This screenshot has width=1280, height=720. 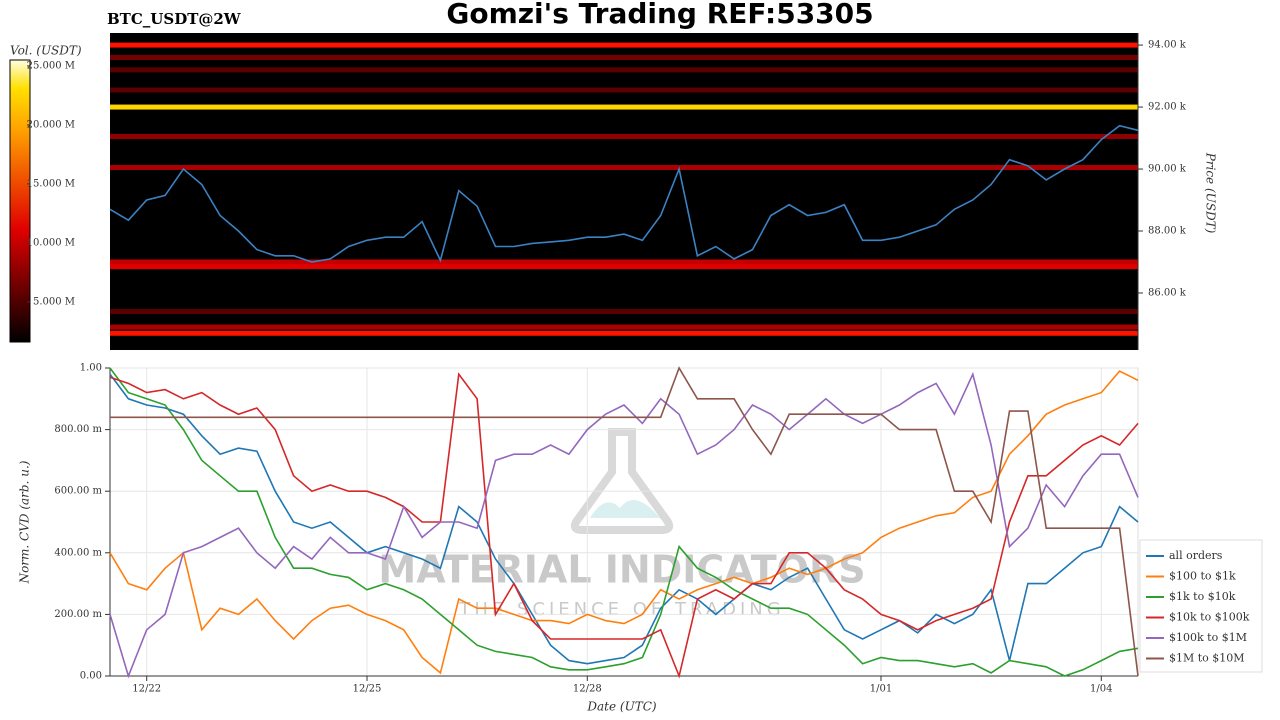 I want to click on y-tick-label: 90.00 k, so click(x=1167, y=169).